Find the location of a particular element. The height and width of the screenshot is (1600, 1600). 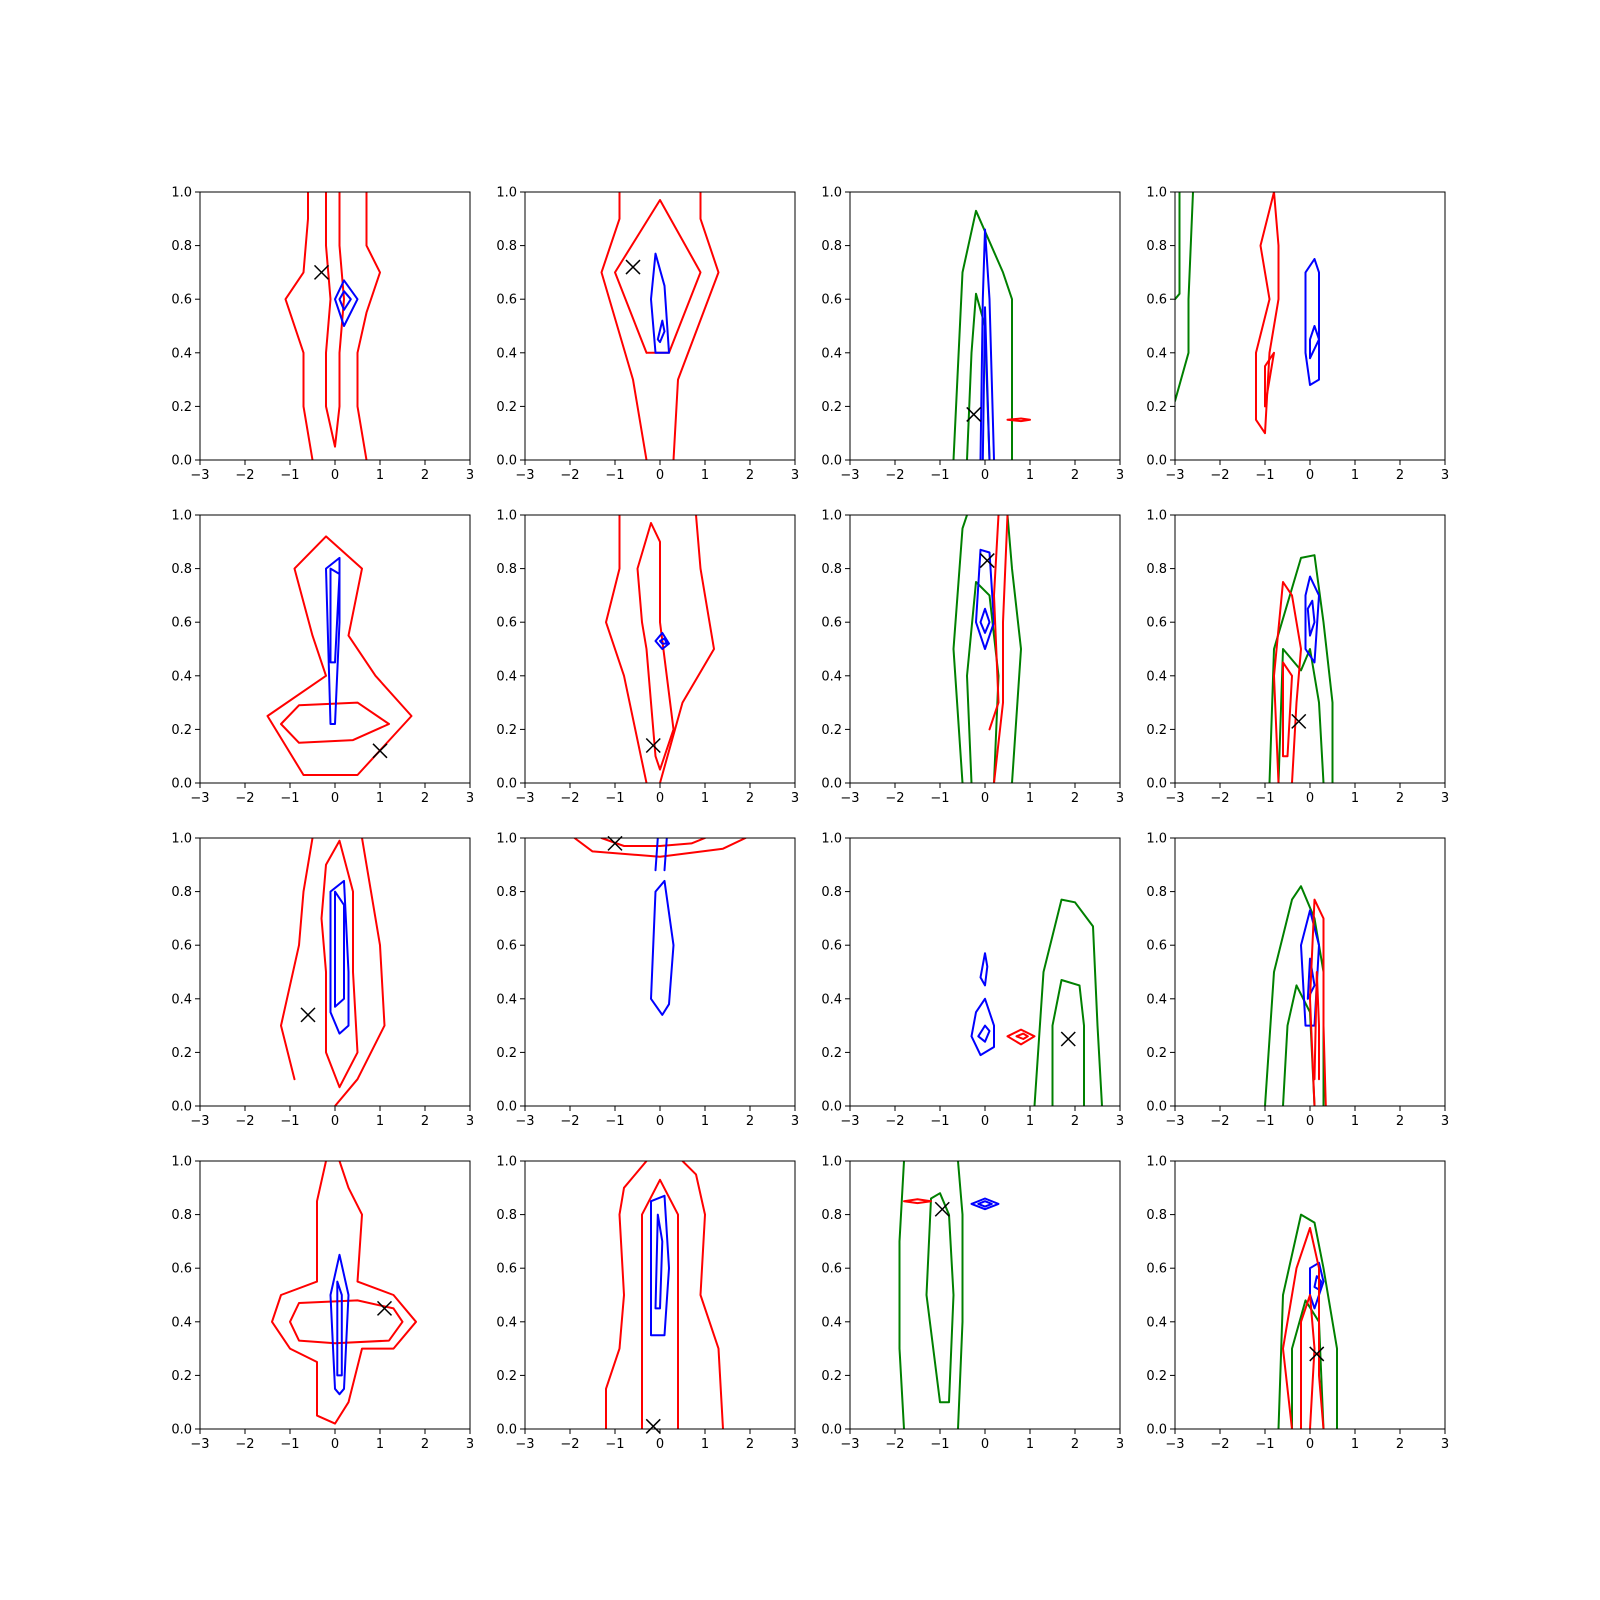

y-tick-label: 0.2 is located at coordinates (181, 1376).